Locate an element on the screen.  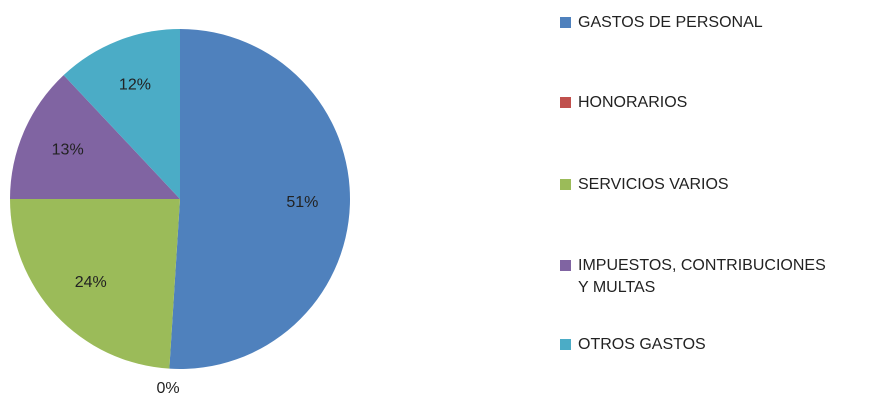
legend-item: IMPUESTOS, CONTRIBUCIONES Y MULTAS is located at coordinates (699, 278).